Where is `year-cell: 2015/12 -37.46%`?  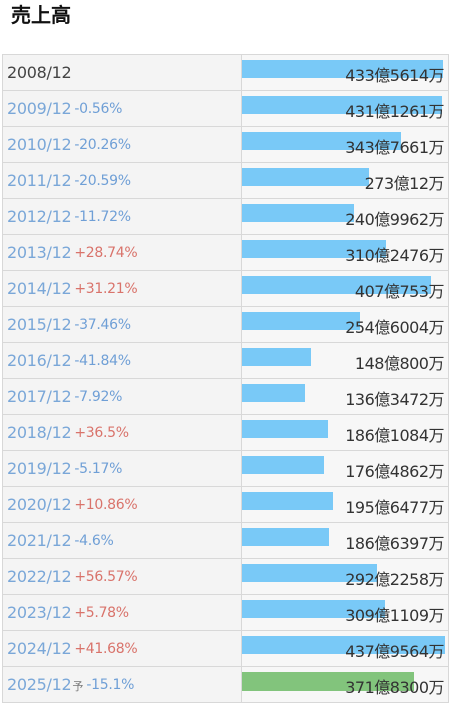 year-cell: 2015/12 -37.46% is located at coordinates (122, 324).